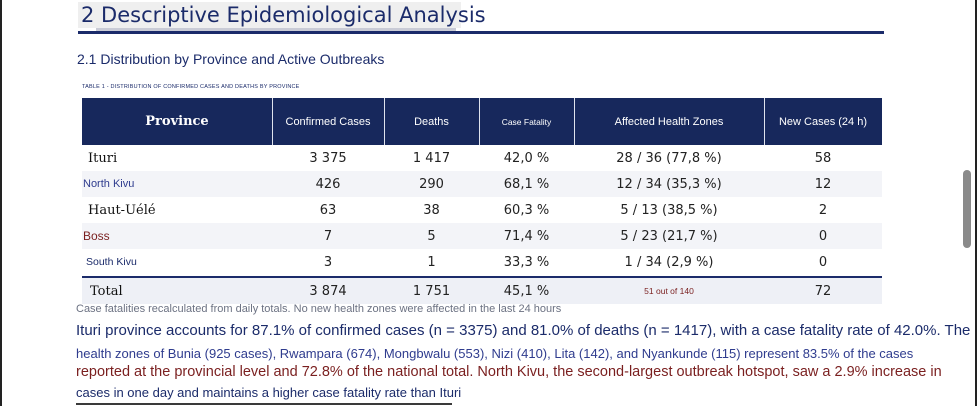  Describe the element at coordinates (431, 184) in the screenshot. I see `deaths: 290` at that location.